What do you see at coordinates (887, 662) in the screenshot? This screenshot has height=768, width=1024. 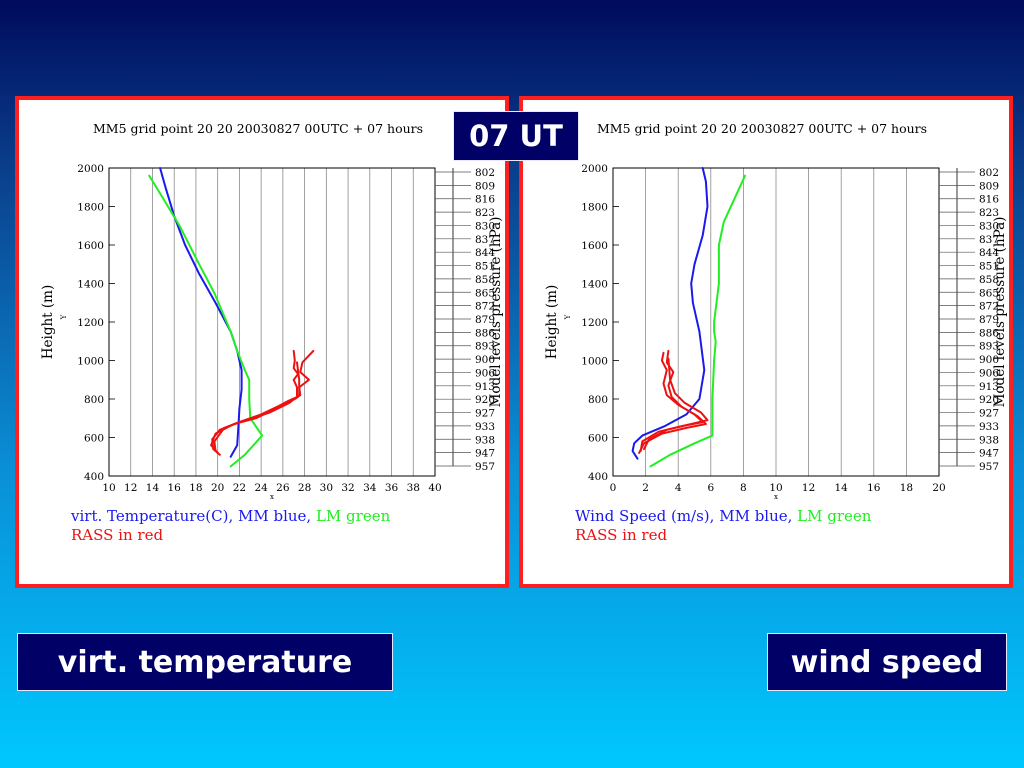 I see `wind-speed-caption: wind speed` at bounding box center [887, 662].